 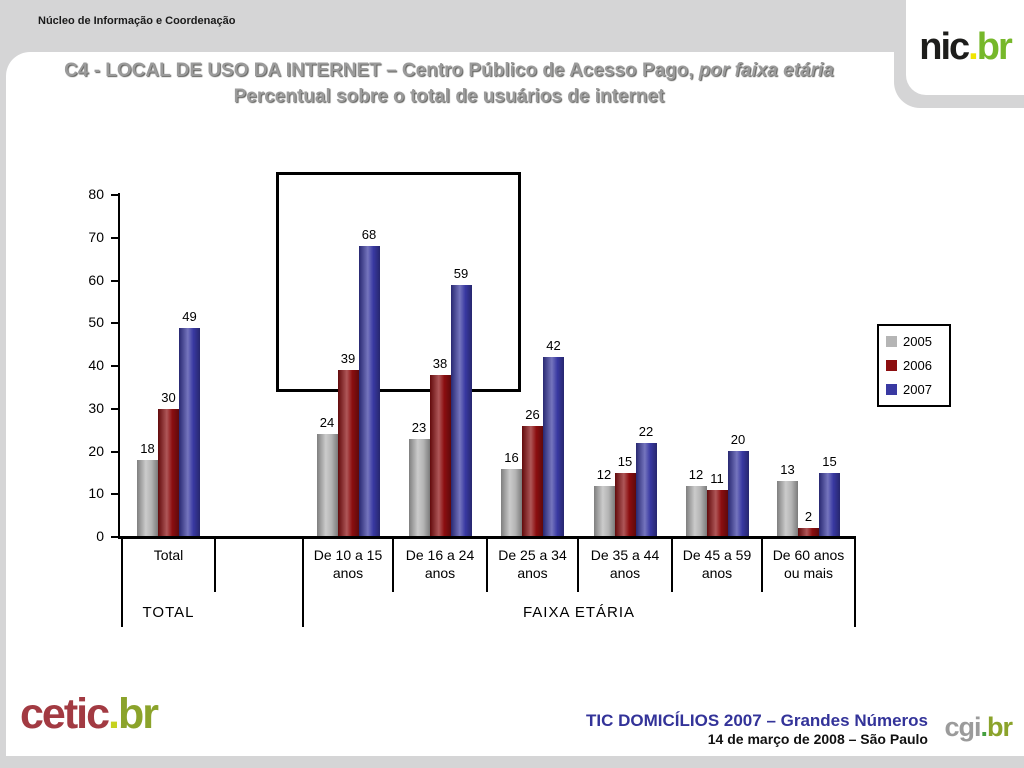 I want to click on category-label-line: De 35 a 44, so click(x=625, y=555).